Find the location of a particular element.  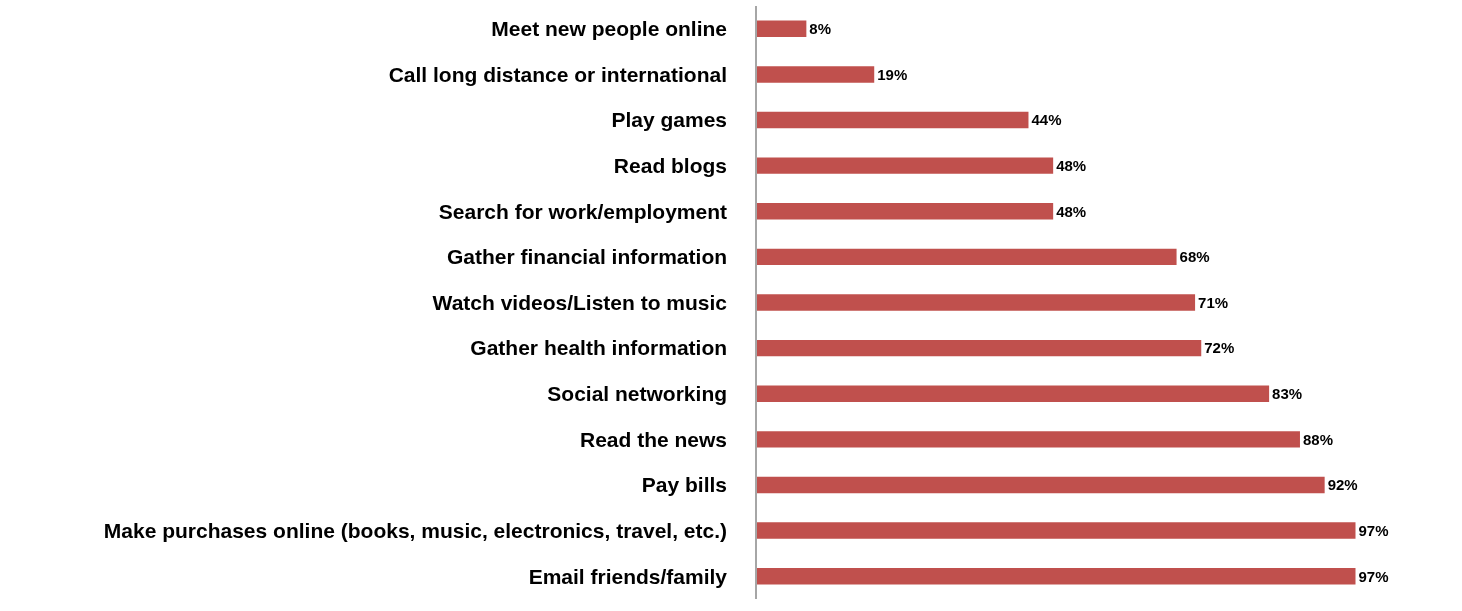

y-tick-label: Pay bills is located at coordinates (684, 485).